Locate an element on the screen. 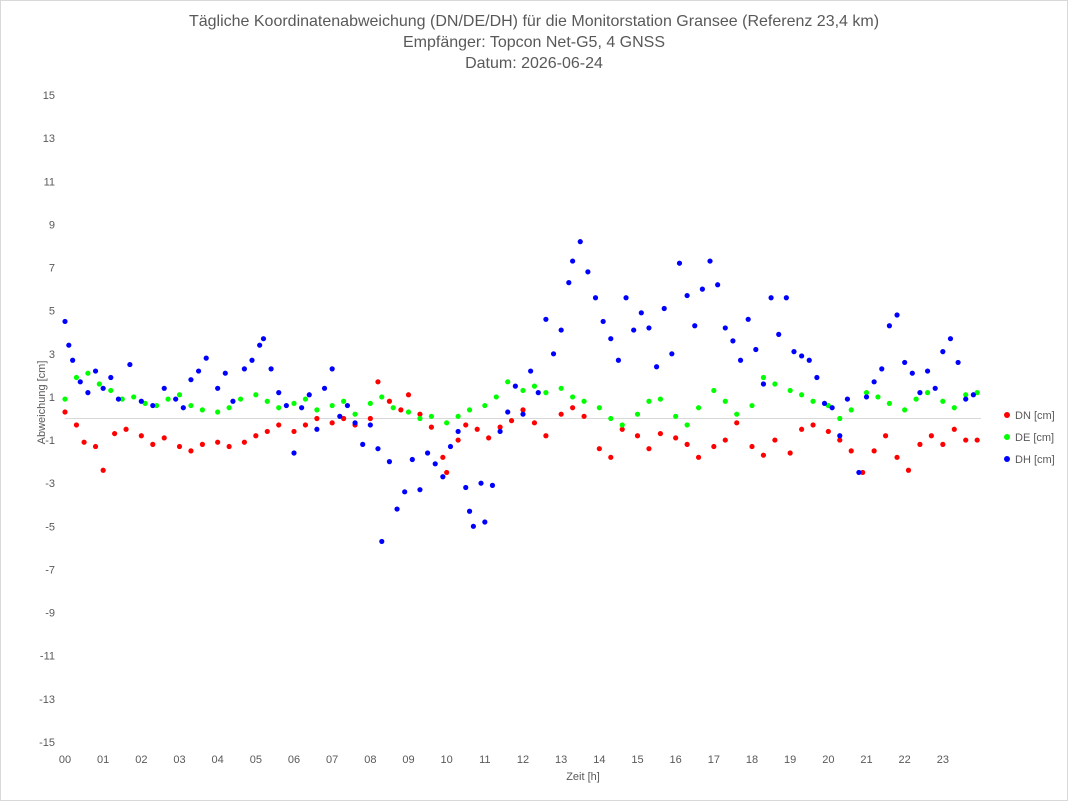 This screenshot has height=801, width=1068. legend-marker is located at coordinates (1007, 437).